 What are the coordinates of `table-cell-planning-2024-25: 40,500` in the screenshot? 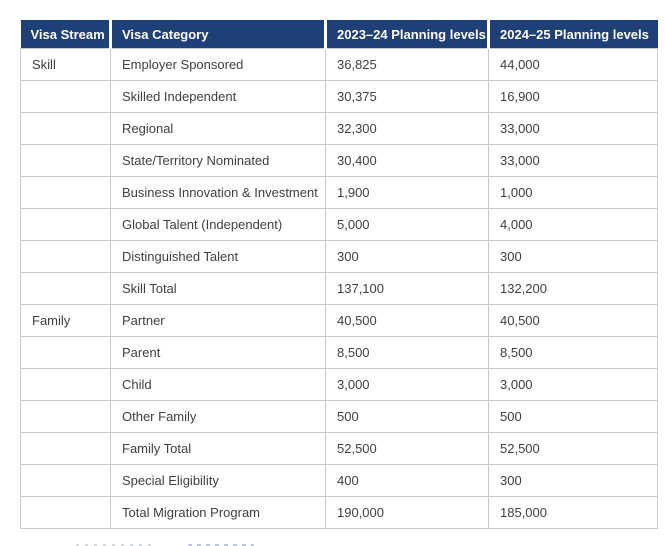 It's located at (573, 320).